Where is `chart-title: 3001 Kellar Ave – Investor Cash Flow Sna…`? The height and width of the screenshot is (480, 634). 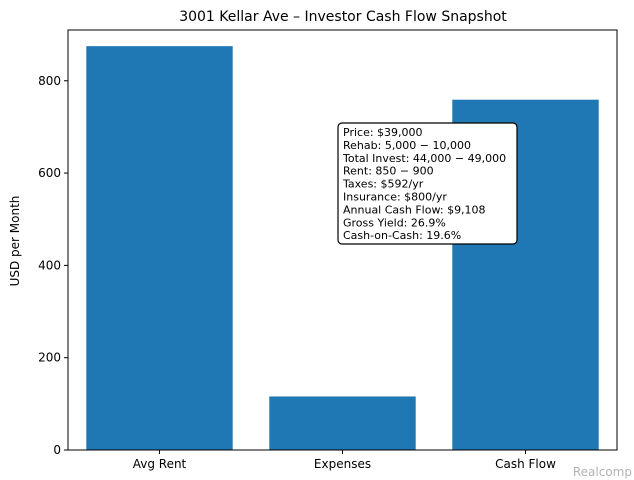
chart-title: 3001 Kellar Ave – Investor Cash Flow Sna… is located at coordinates (343, 17).